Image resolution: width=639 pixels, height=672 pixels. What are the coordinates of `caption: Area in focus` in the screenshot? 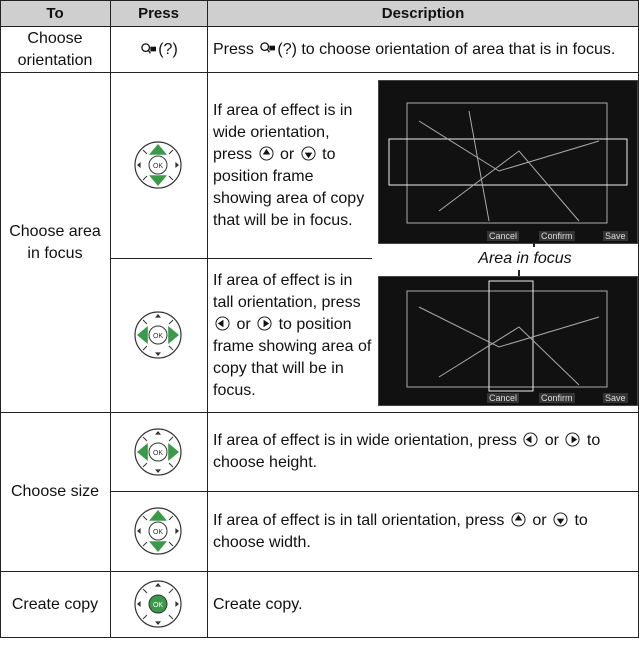 It's located at (525, 258).